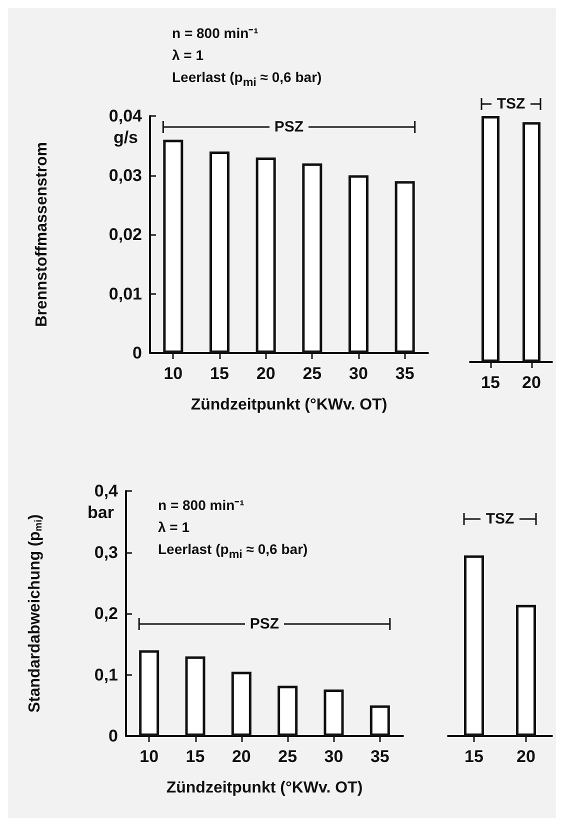  I want to click on y-axis-title: Brennstoffmassenstrom, so click(42, 234).